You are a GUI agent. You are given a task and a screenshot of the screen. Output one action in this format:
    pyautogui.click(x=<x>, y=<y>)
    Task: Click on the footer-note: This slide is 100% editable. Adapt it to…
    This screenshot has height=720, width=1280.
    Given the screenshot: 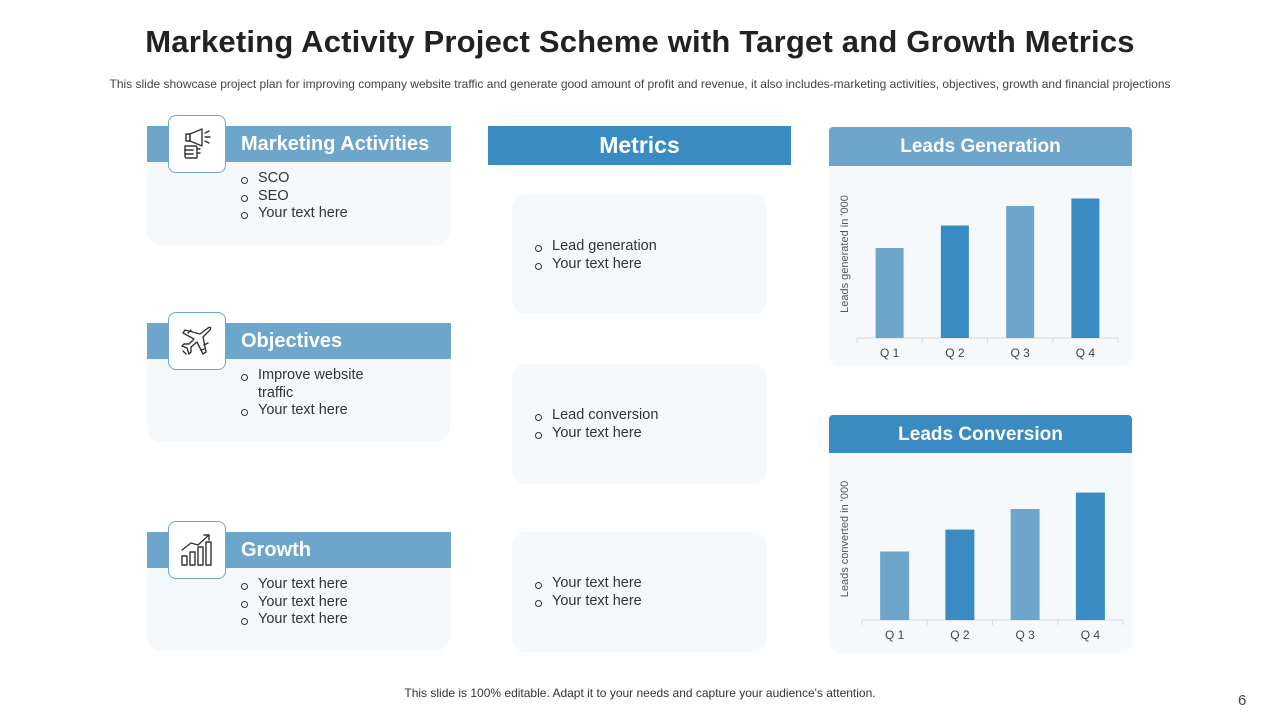 What is the action you would take?
    pyautogui.click(x=640, y=693)
    